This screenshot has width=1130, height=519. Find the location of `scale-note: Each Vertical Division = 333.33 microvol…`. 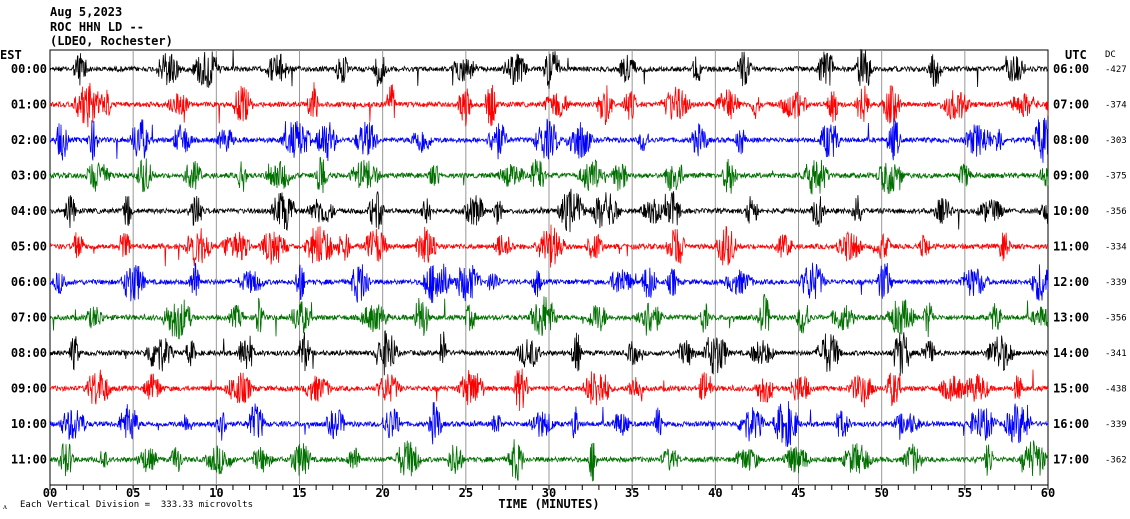

scale-note: Each Vertical Division = 333.33 microvol… is located at coordinates (136, 505).